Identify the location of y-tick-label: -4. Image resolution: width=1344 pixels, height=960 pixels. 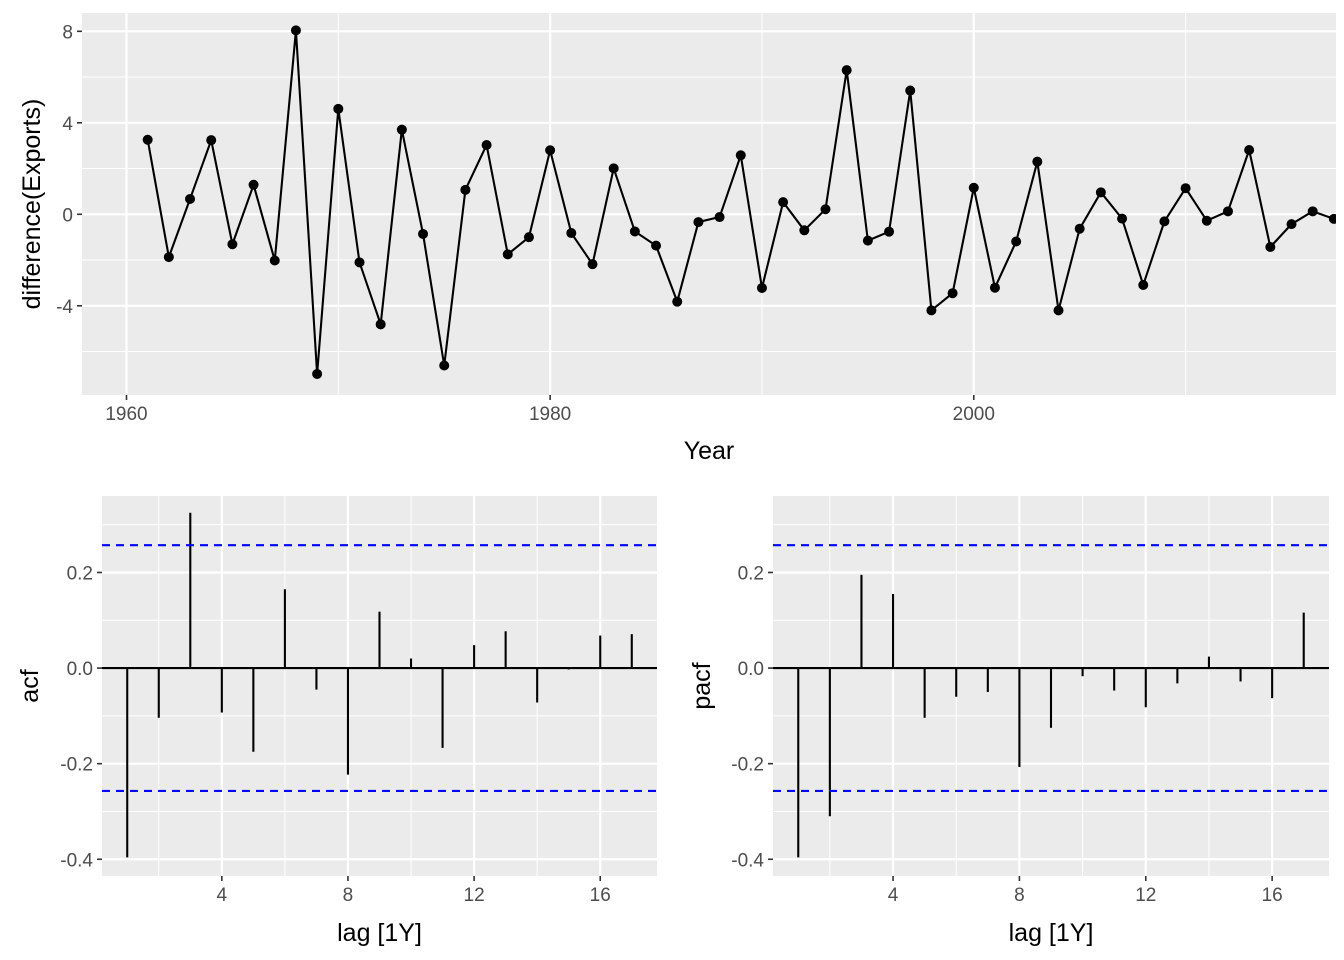
(64, 307).